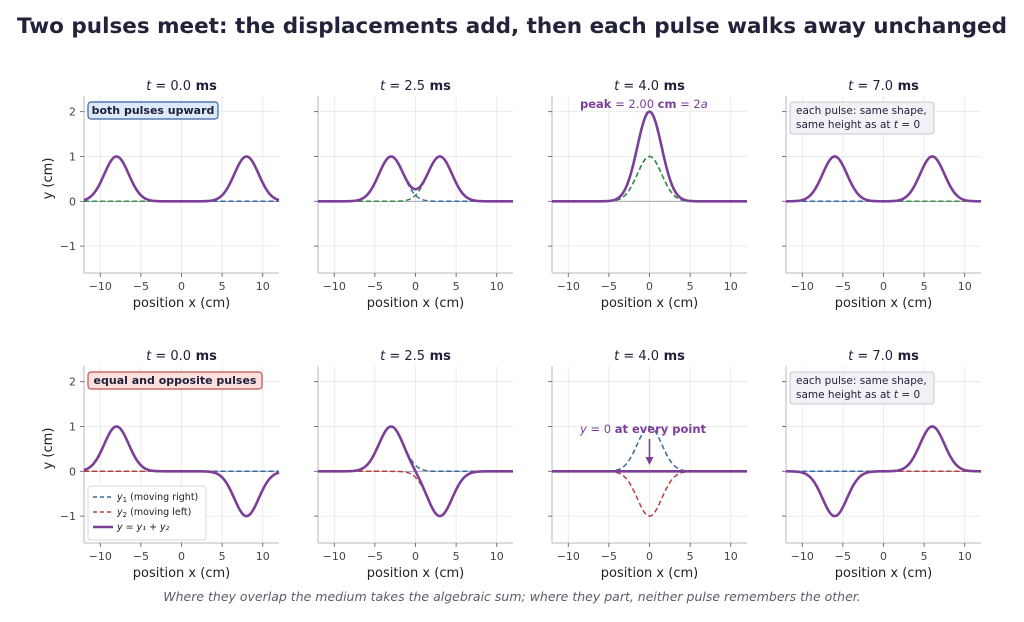 The height and width of the screenshot is (622, 1024). I want to click on row-note-text: equal and opposite pulses, so click(175, 380).